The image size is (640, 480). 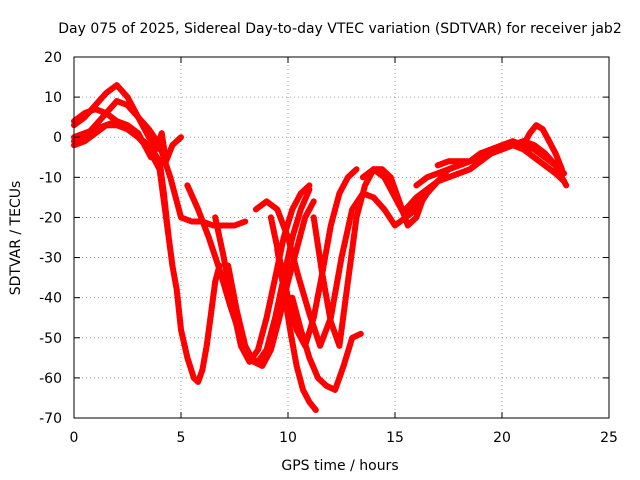 I want to click on x-tick-label: 10, so click(x=288, y=438).